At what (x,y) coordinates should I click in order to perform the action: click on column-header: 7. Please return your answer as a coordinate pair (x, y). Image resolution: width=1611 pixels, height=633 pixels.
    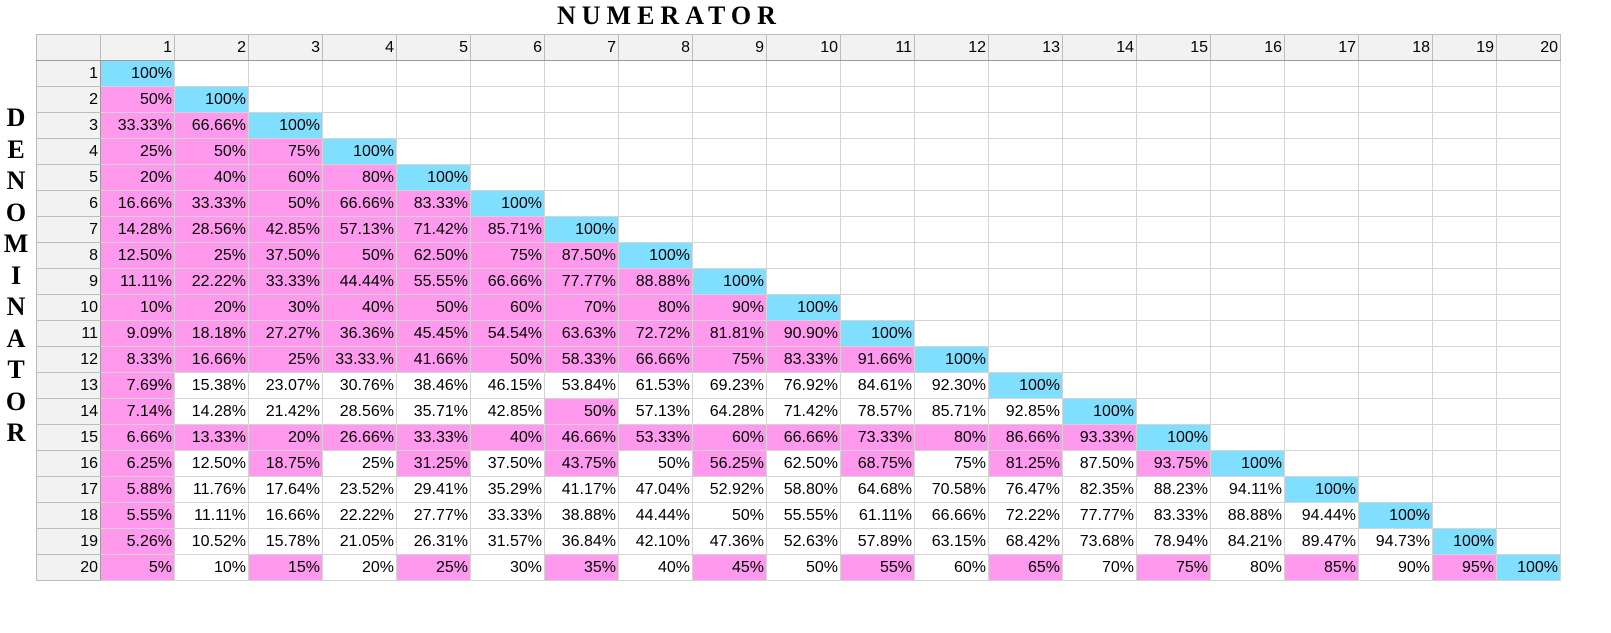
    Looking at the image, I should click on (581, 47).